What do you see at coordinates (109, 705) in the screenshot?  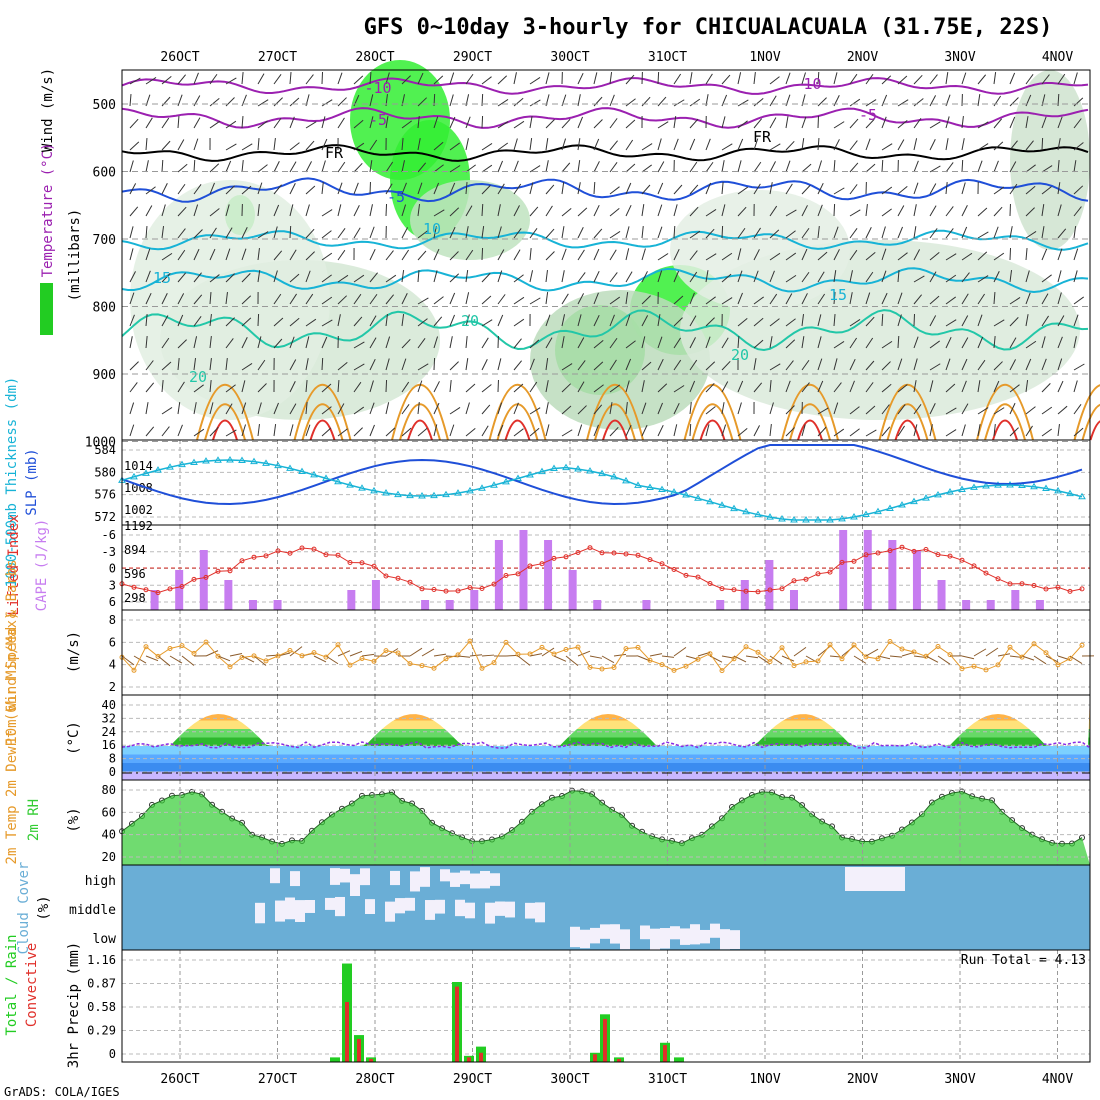 I see `temp-tick: 40` at bounding box center [109, 705].